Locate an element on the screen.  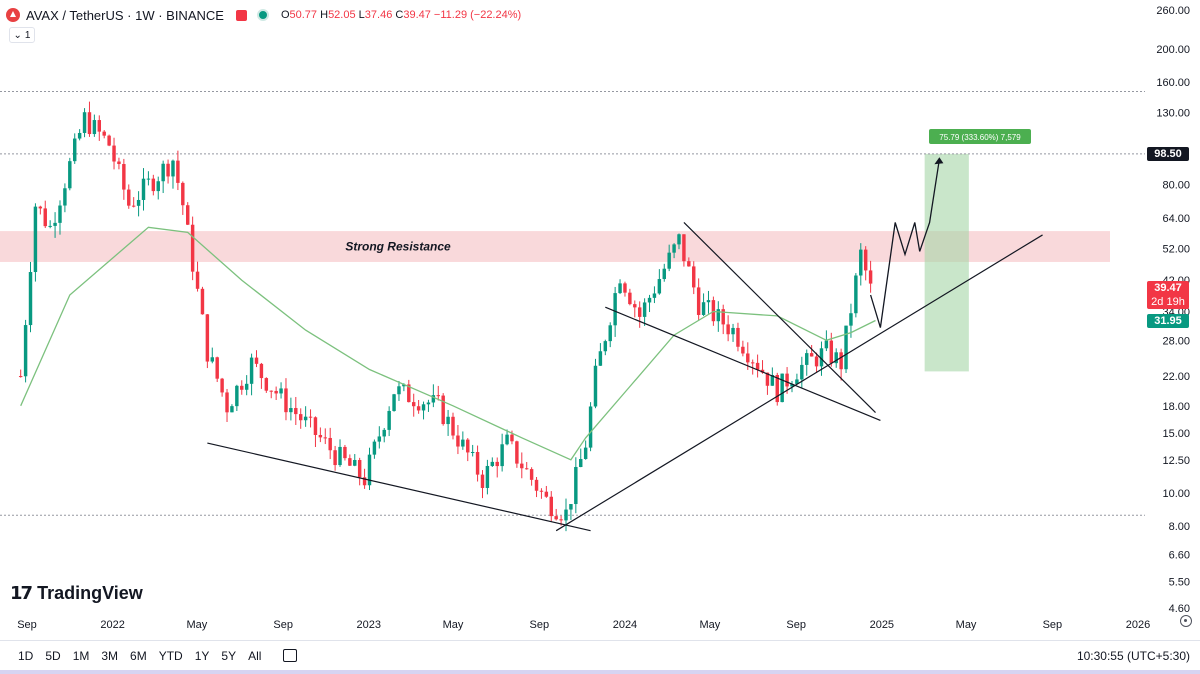
range-button-5d: 5D is located at coordinates (53, 655).